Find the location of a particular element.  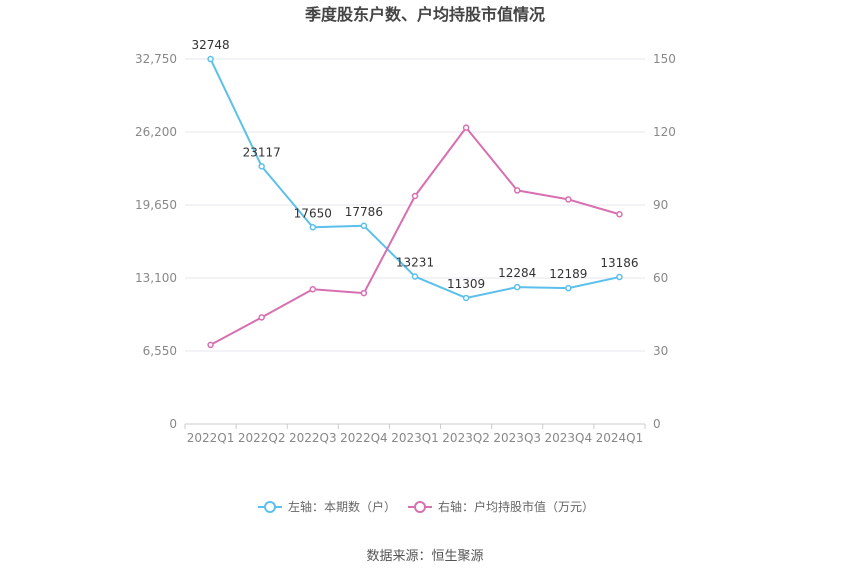

x-tick-label: 2023Q1 is located at coordinates (415, 438).